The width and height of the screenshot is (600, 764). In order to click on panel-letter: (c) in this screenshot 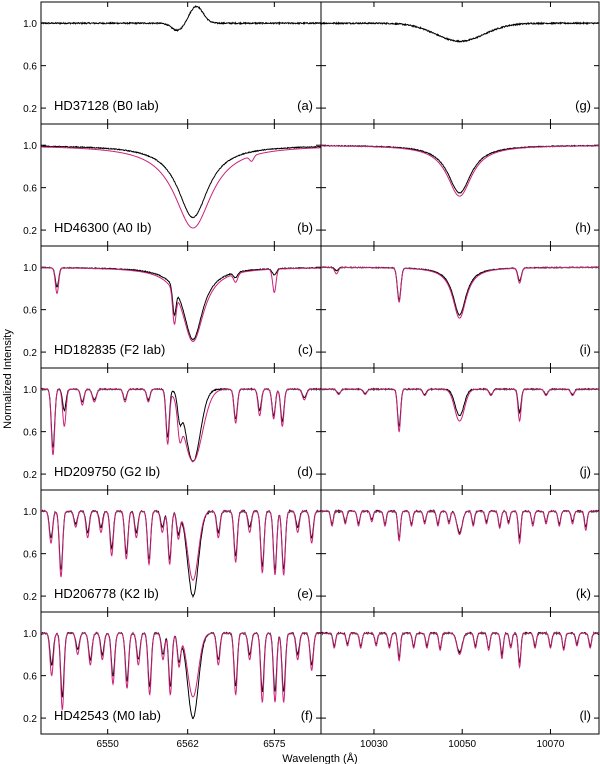, I will do `click(305, 349)`.